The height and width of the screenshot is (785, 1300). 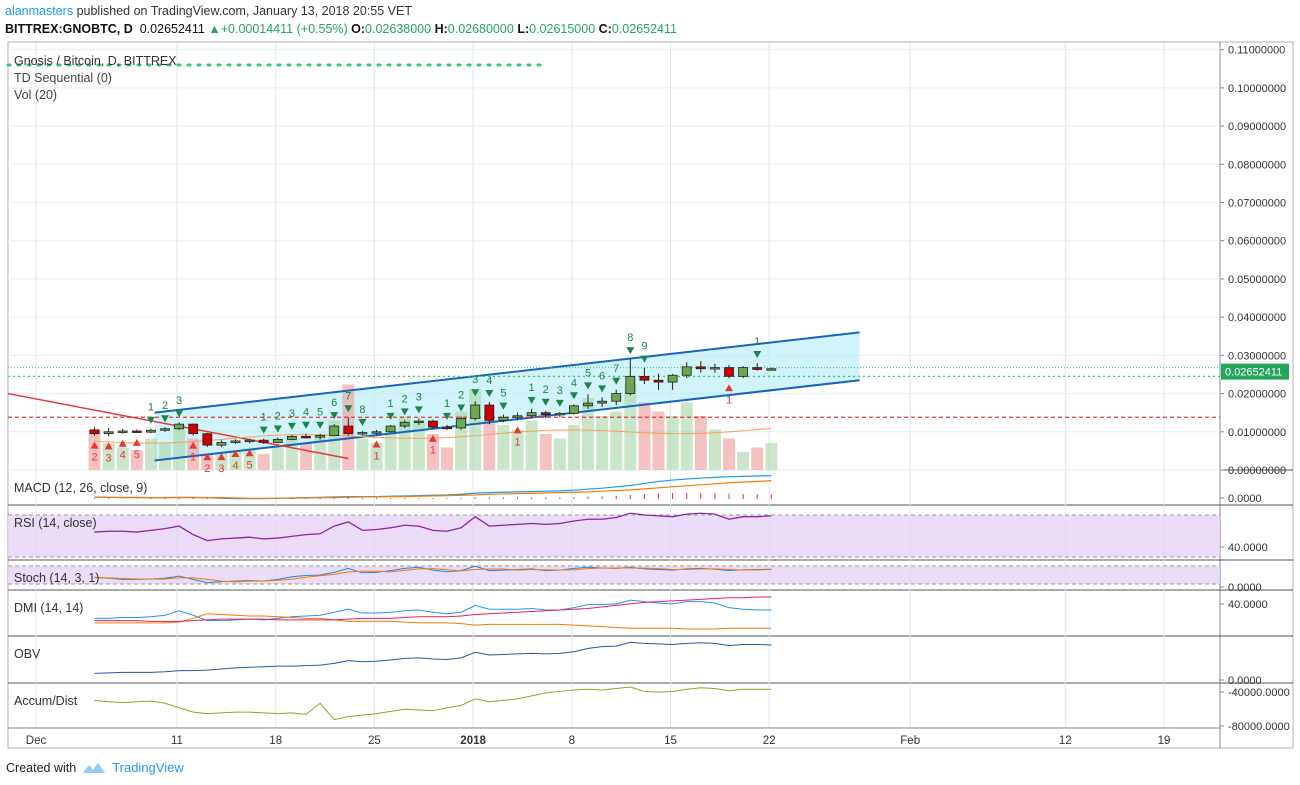 I want to click on y-tick-label: 0.00000000, so click(x=1257, y=471).